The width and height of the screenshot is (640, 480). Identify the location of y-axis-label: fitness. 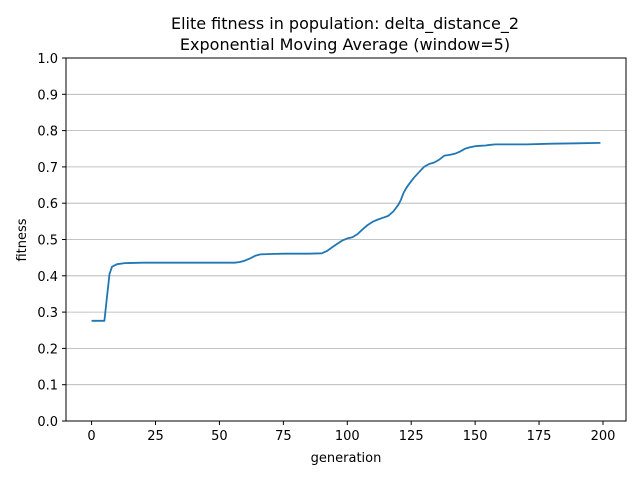
(22, 239).